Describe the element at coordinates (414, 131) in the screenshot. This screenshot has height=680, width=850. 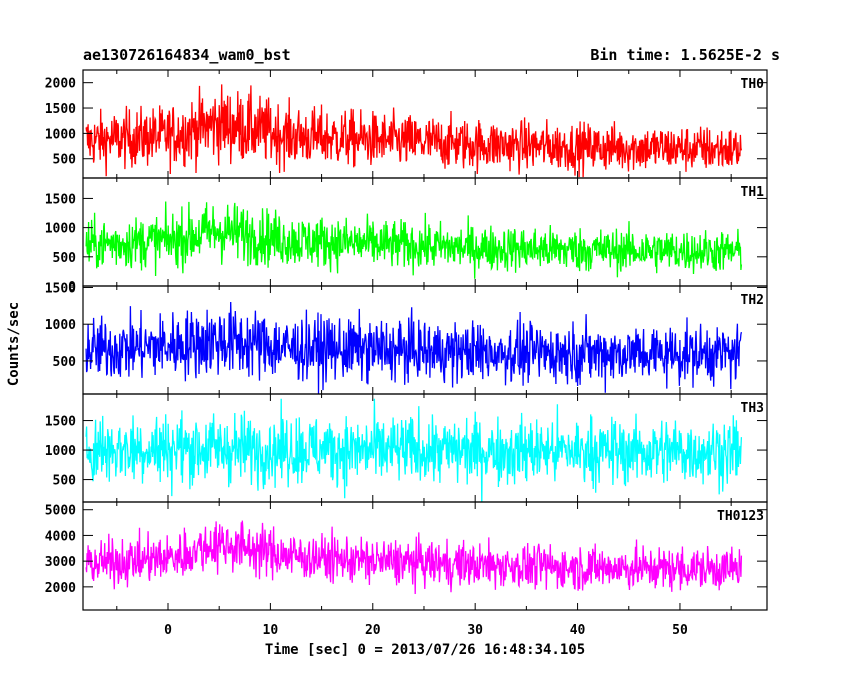
I see `series-th0` at that location.